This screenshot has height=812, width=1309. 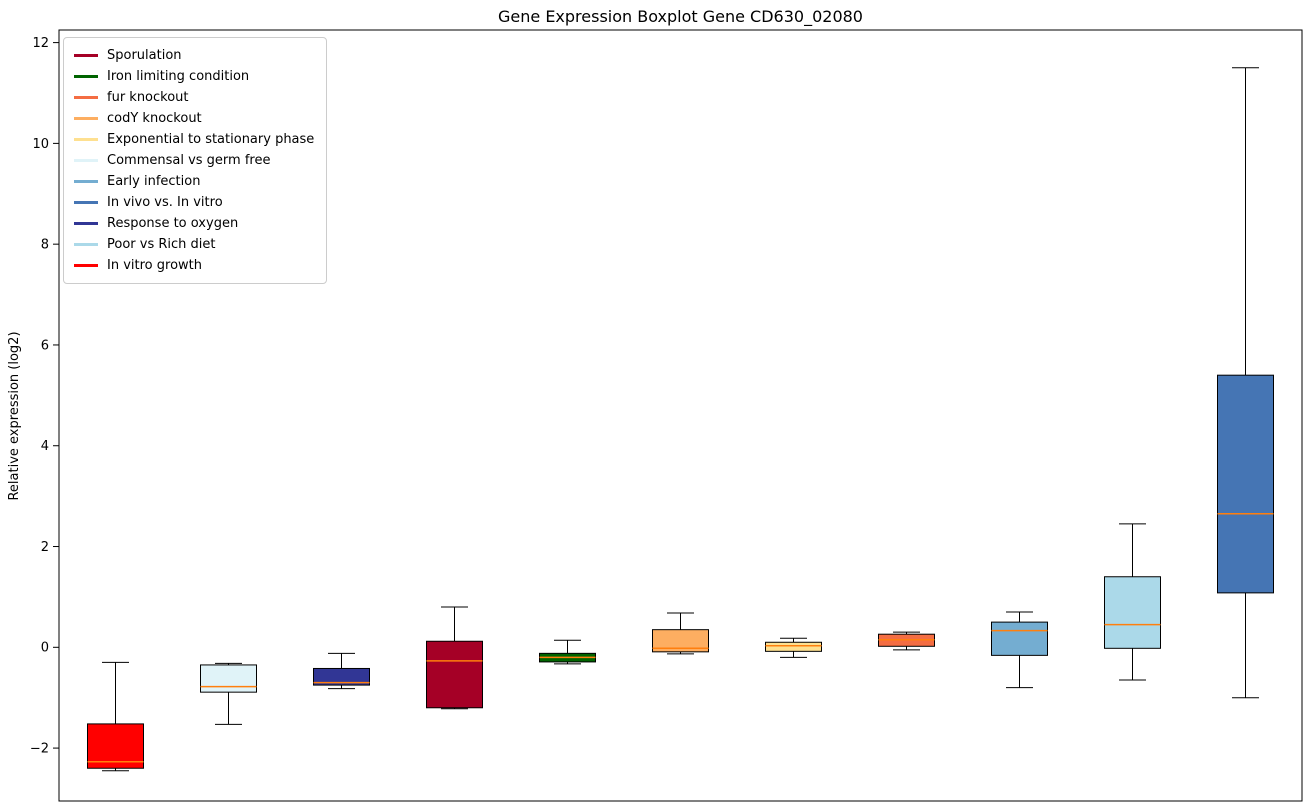 I want to click on y-tick-label: 2, so click(x=45, y=547).